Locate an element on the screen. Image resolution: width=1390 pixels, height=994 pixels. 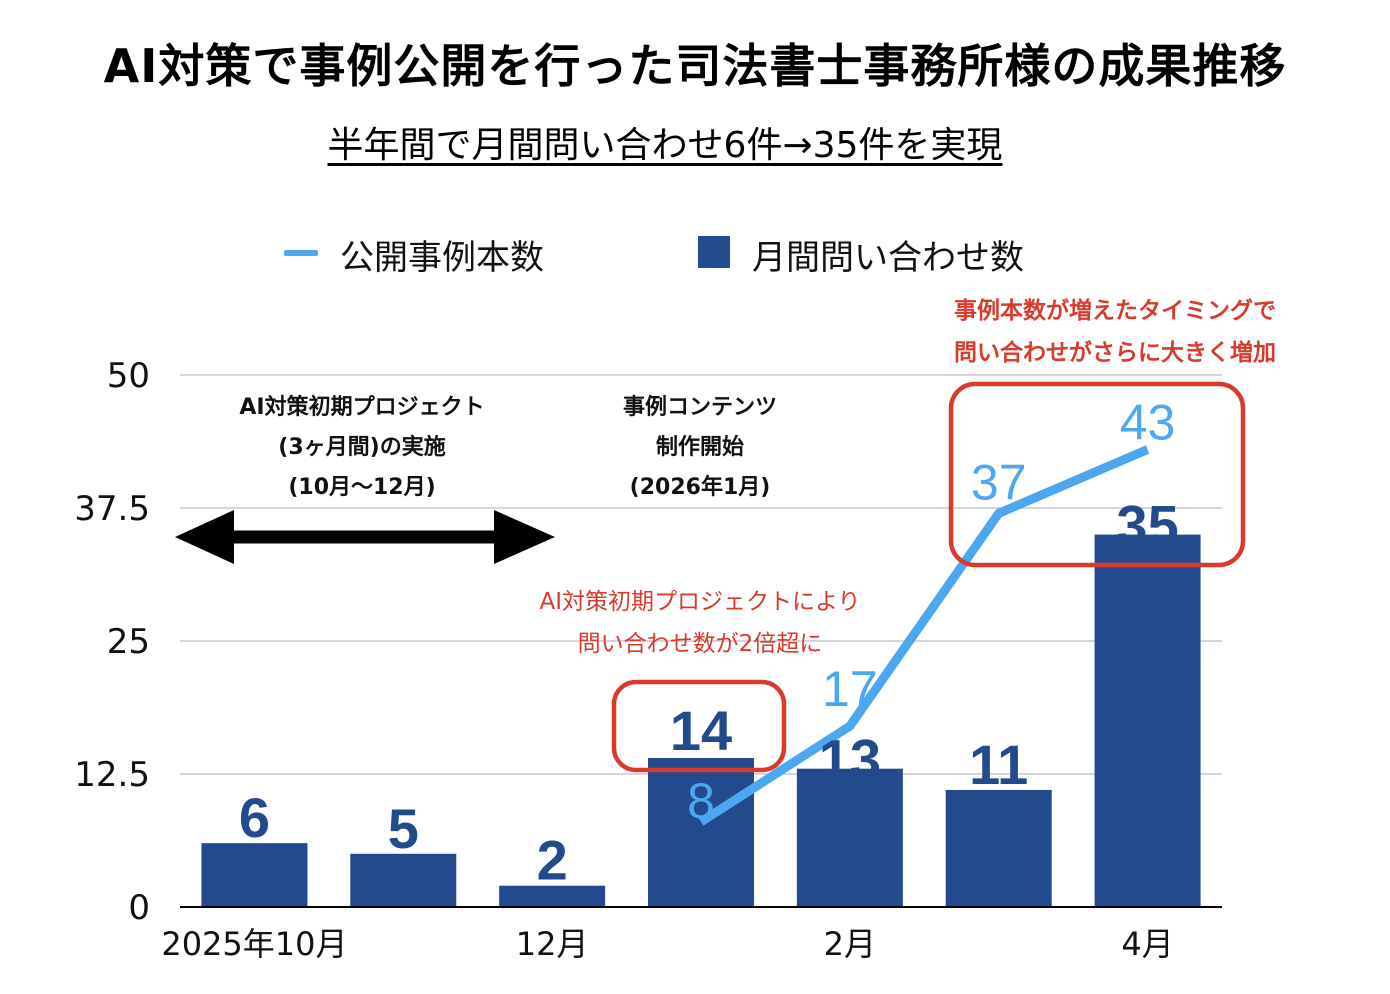
chart-subtitle: 半年間で月間問い合わせ6件→35件を実現 is located at coordinates (665, 145).